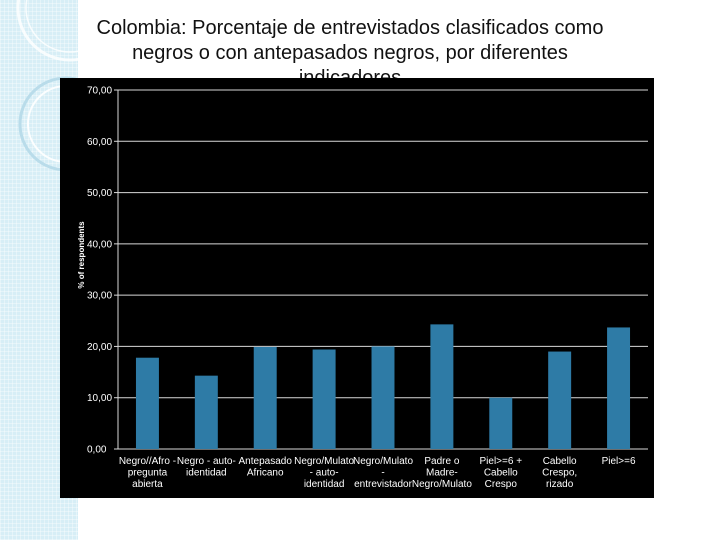  Describe the element at coordinates (324, 473) in the screenshot. I see `x-tick-label: Negro/Mulato - auto-identidad` at that location.